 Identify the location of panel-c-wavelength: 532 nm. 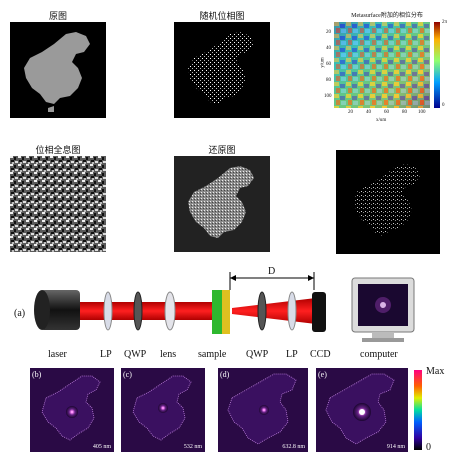
(192, 447).